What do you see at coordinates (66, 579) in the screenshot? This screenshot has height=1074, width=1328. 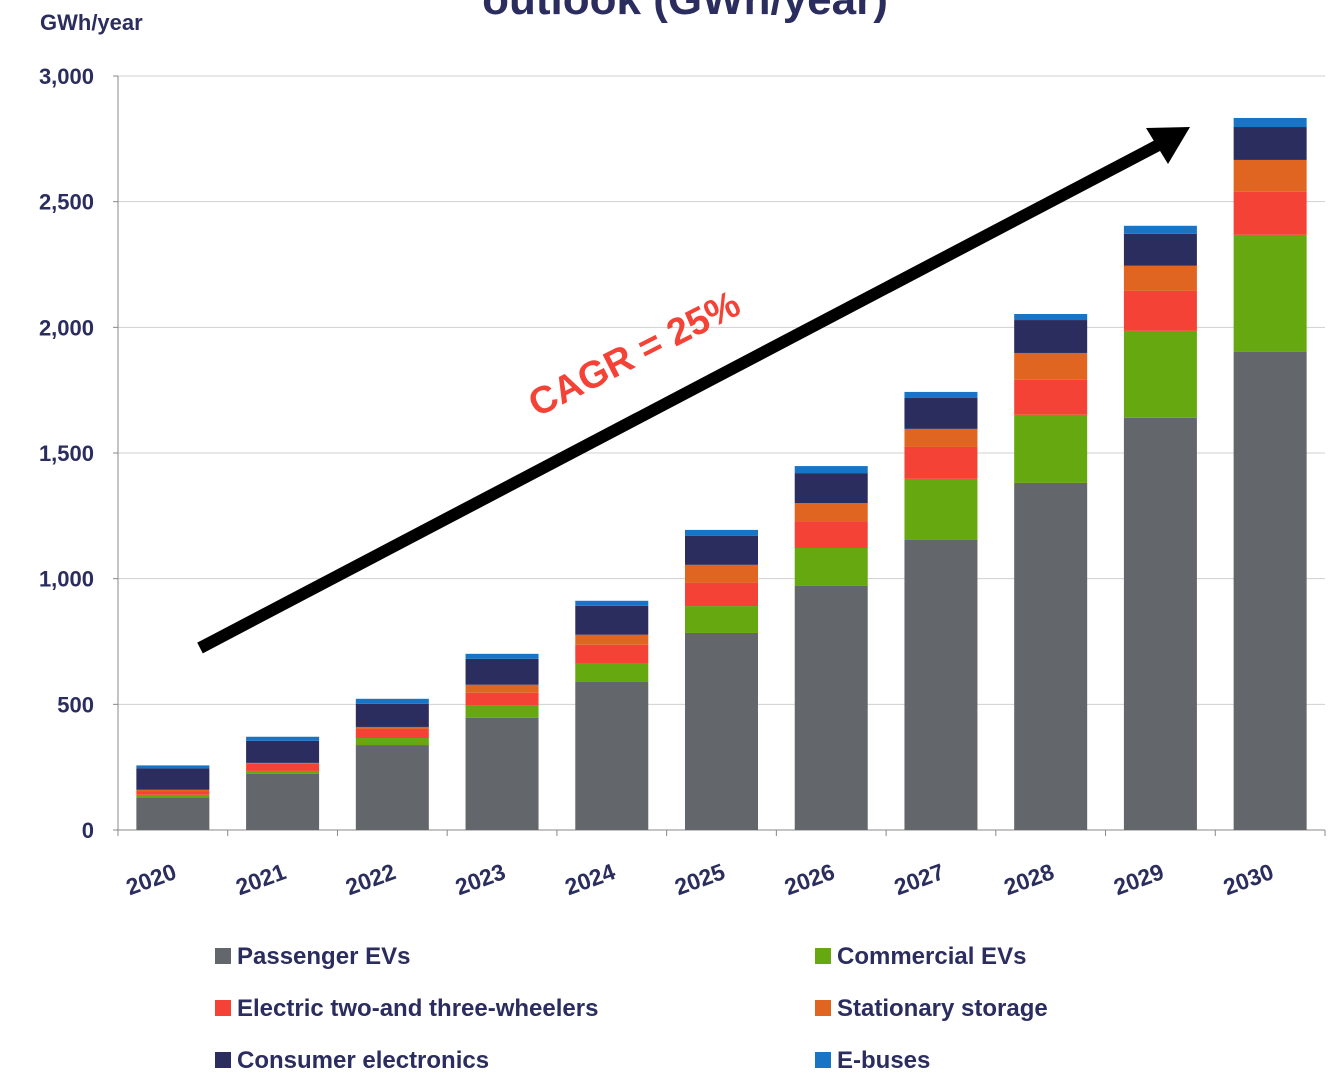 I see `y-tick-label: 1,000` at bounding box center [66, 579].